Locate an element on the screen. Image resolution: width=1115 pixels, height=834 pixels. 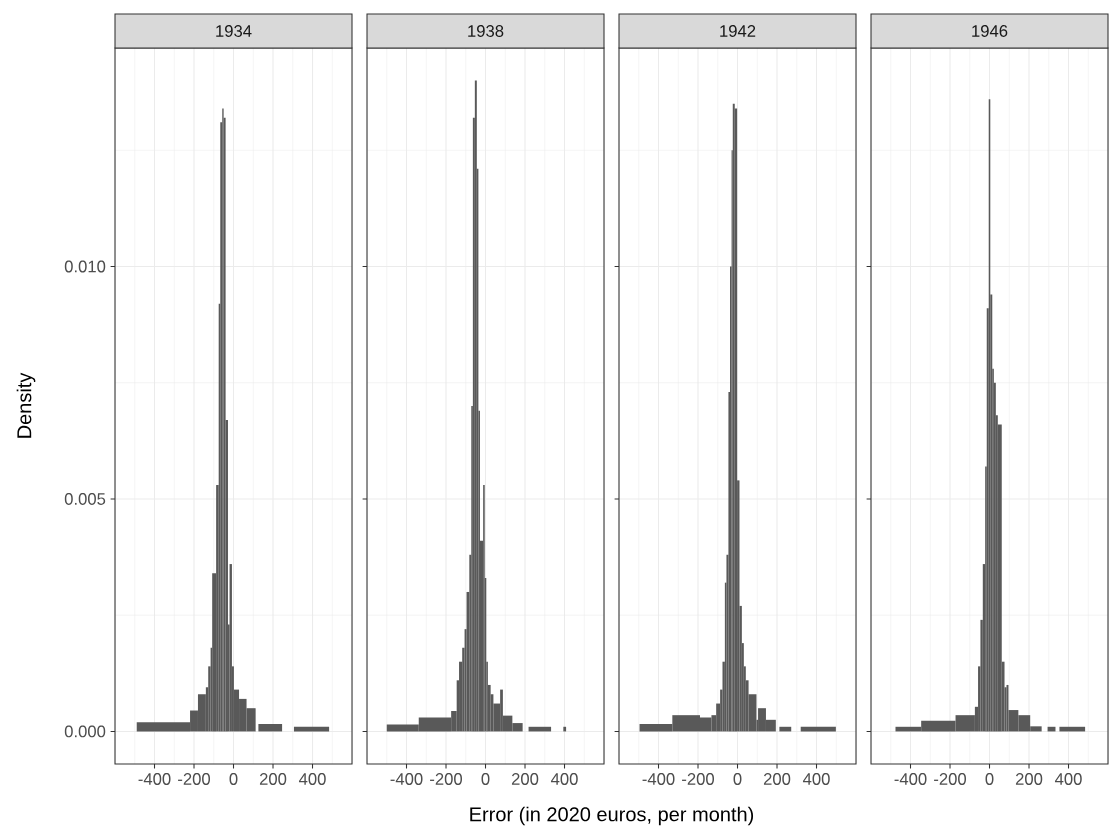
x-axis-title: Error (in 2020 euros, per month) is located at coordinates (612, 816).